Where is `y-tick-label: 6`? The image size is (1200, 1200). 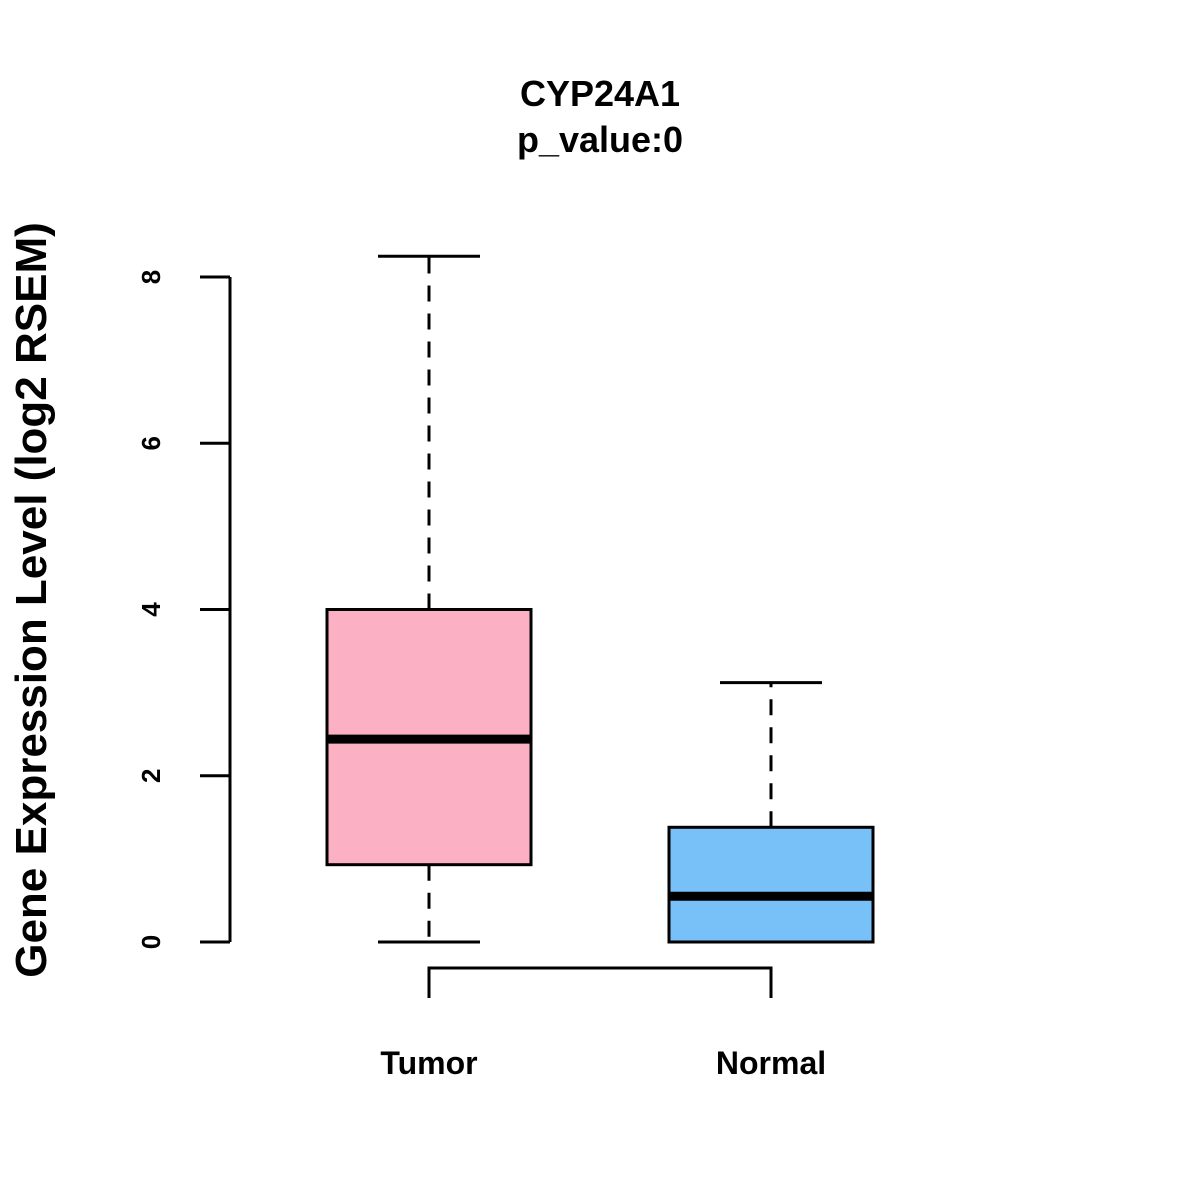 y-tick-label: 6 is located at coordinates (151, 443).